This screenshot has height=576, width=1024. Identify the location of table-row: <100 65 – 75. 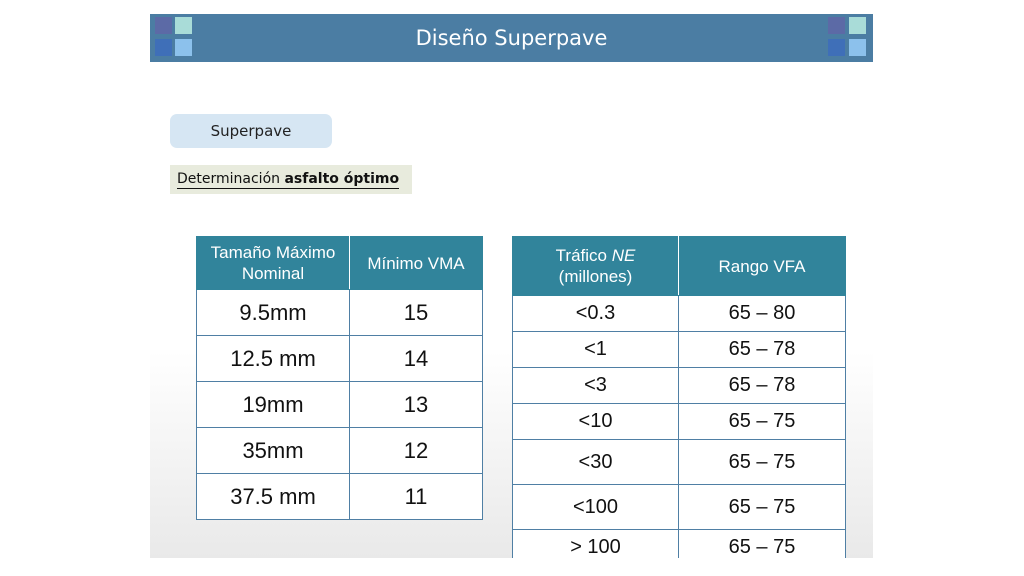
(679, 507).